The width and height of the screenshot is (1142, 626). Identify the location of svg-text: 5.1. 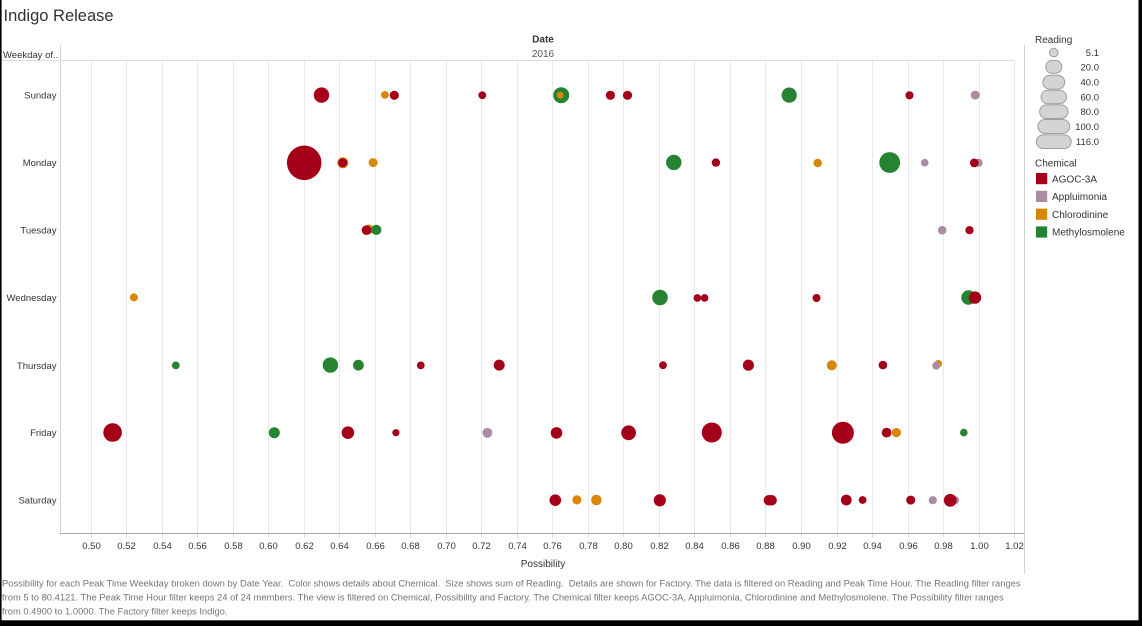
(1092, 53).